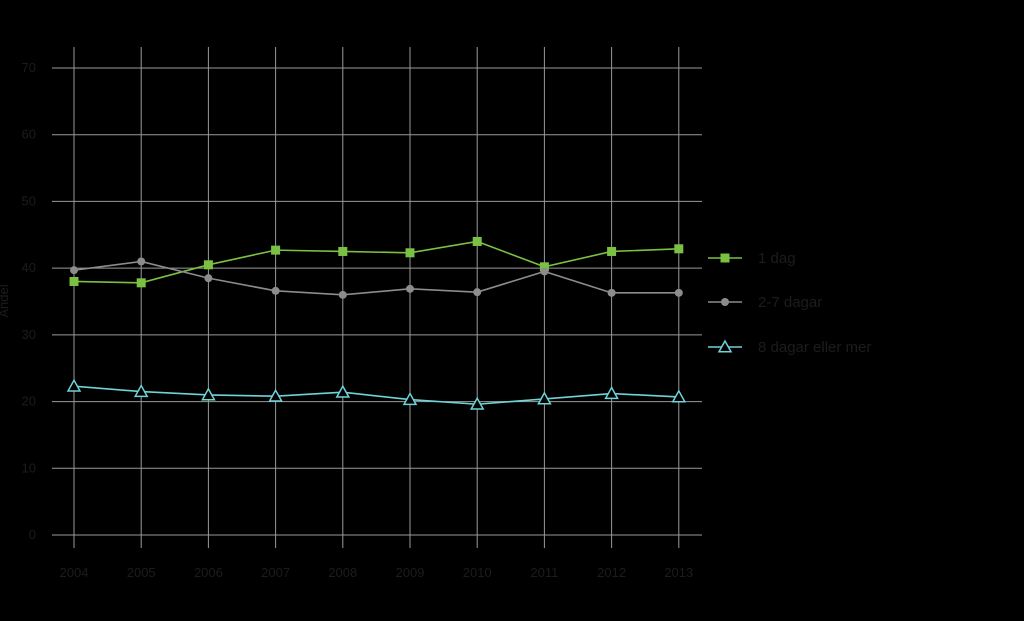 The image size is (1024, 621). Describe the element at coordinates (814, 347) in the screenshot. I see `legend-label: 8 dagar eller mer` at that location.